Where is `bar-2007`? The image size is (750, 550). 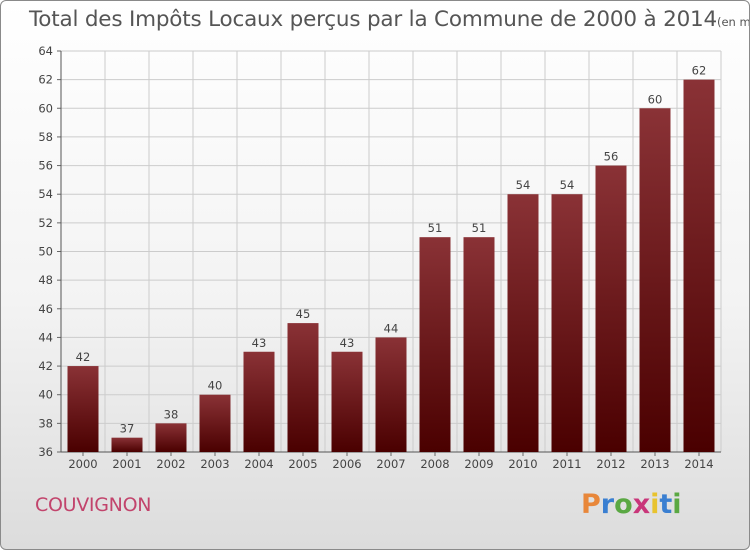
bar-2007 is located at coordinates (391, 394).